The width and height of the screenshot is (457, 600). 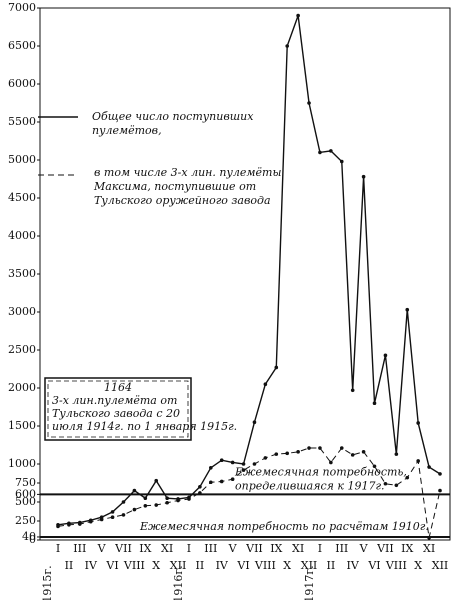 I want to click on legend-label: Максима, поступившие от, so click(x=174, y=186).